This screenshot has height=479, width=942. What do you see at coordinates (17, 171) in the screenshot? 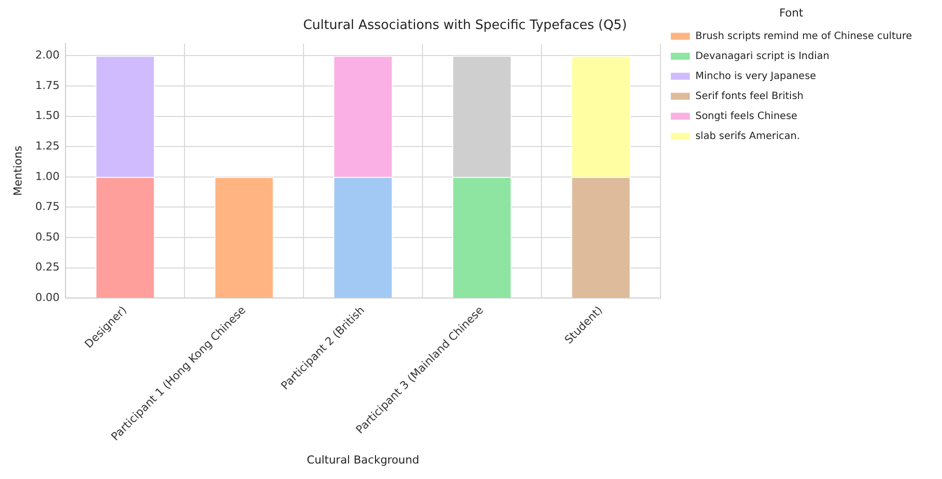
I see `y-axis-title: Mentions` at bounding box center [17, 171].